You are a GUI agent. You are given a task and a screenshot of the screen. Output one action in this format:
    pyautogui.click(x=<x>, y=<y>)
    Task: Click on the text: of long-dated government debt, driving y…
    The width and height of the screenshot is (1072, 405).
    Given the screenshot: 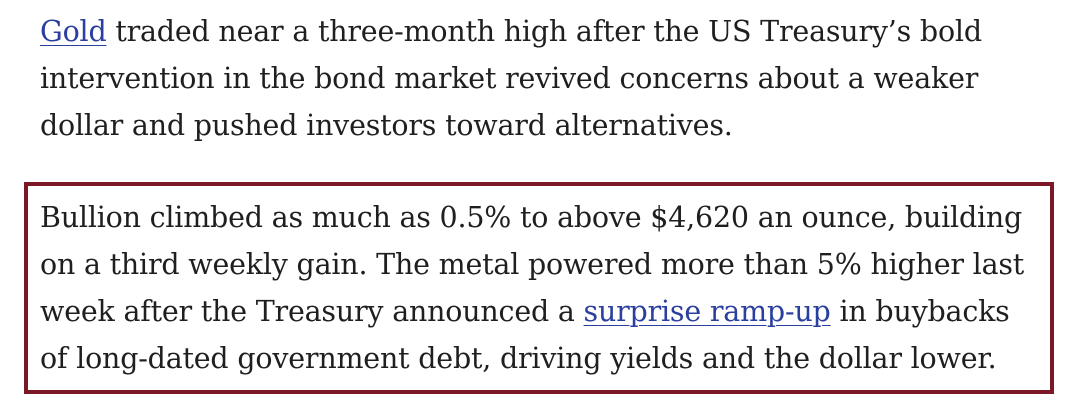 What is the action you would take?
    pyautogui.click(x=518, y=358)
    